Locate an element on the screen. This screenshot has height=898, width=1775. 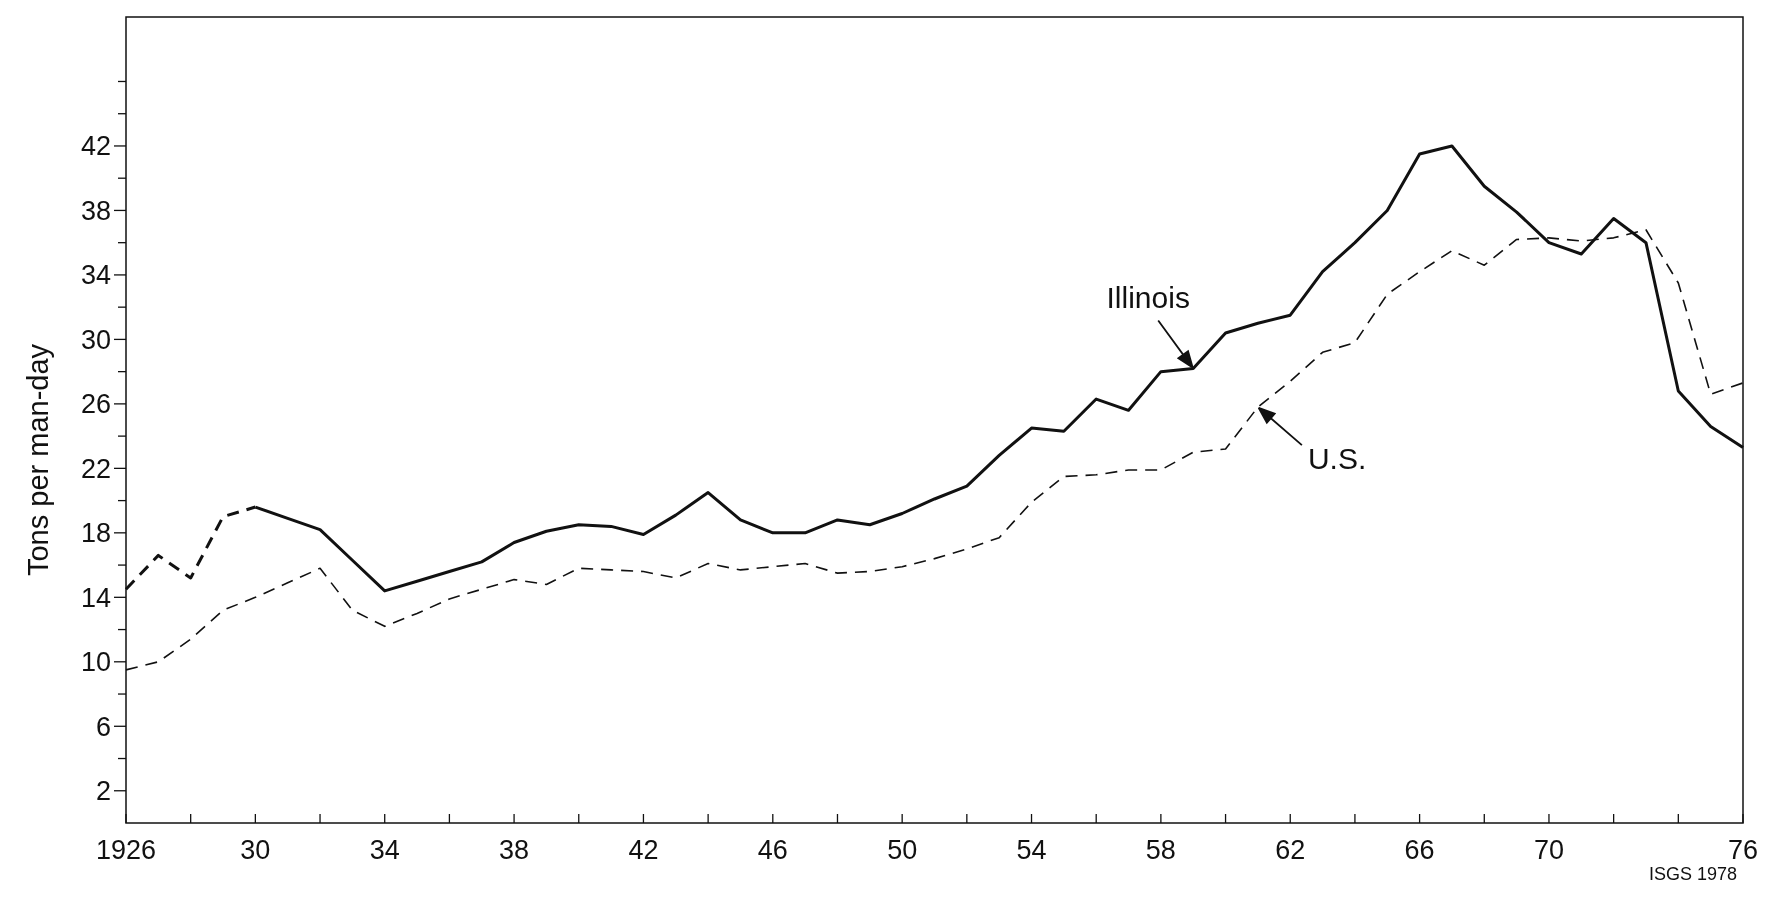
x-tick-label: 76 is located at coordinates (1743, 850).